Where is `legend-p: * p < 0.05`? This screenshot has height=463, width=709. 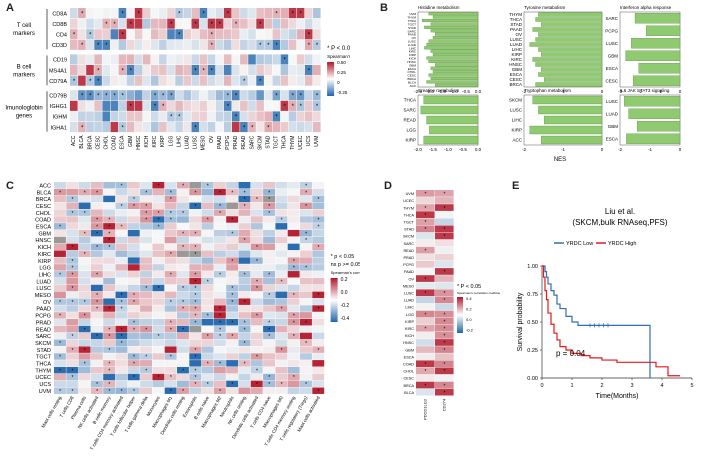
legend-p: * p < 0.05 is located at coordinates (343, 257).